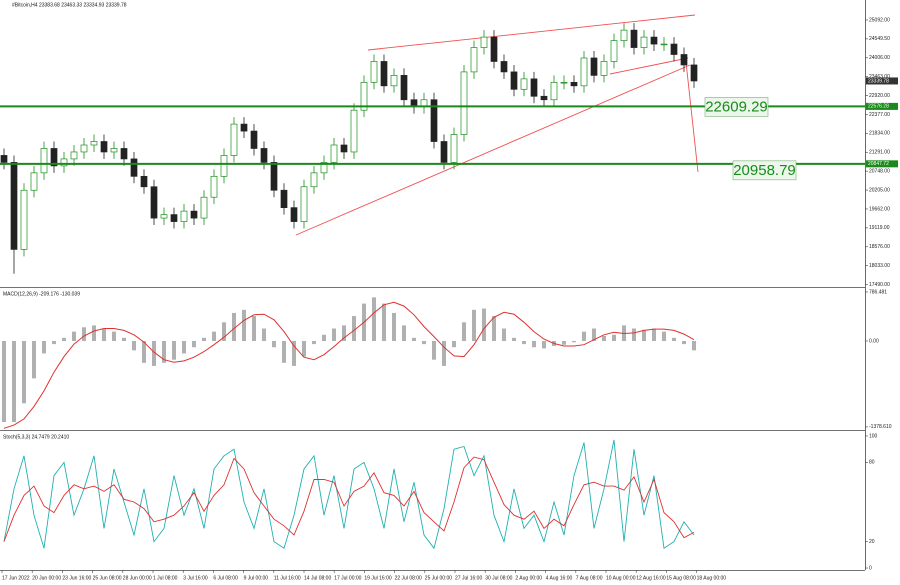 The width and height of the screenshot is (900, 585). What do you see at coordinates (879, 190) in the screenshot?
I see `y-tick-label: 20205.00` at bounding box center [879, 190].